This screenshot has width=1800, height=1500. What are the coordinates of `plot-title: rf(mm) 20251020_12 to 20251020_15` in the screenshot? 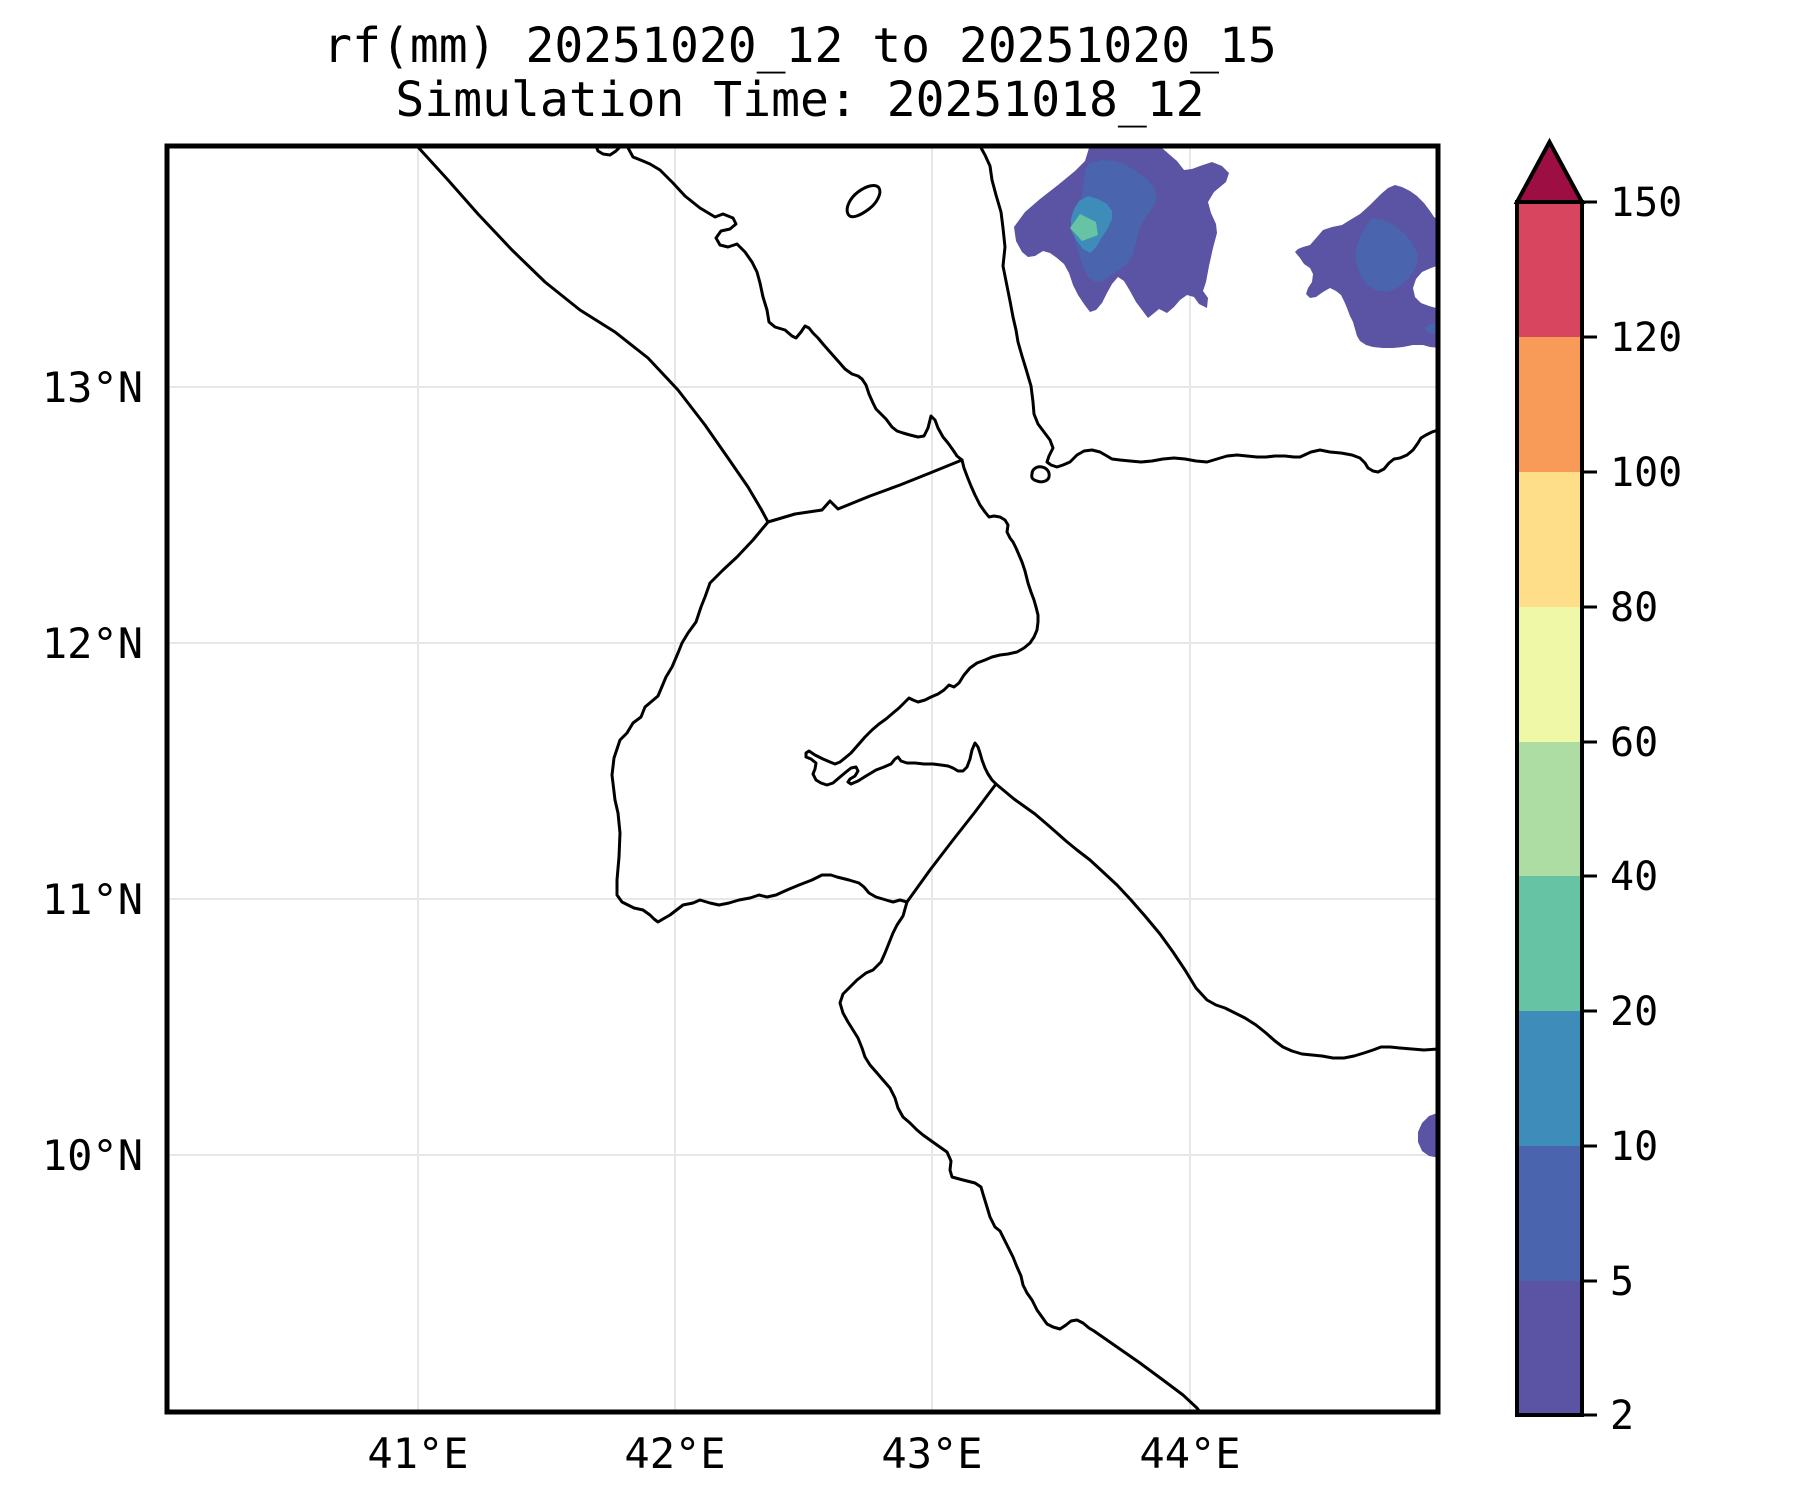 It's located at (800, 46).